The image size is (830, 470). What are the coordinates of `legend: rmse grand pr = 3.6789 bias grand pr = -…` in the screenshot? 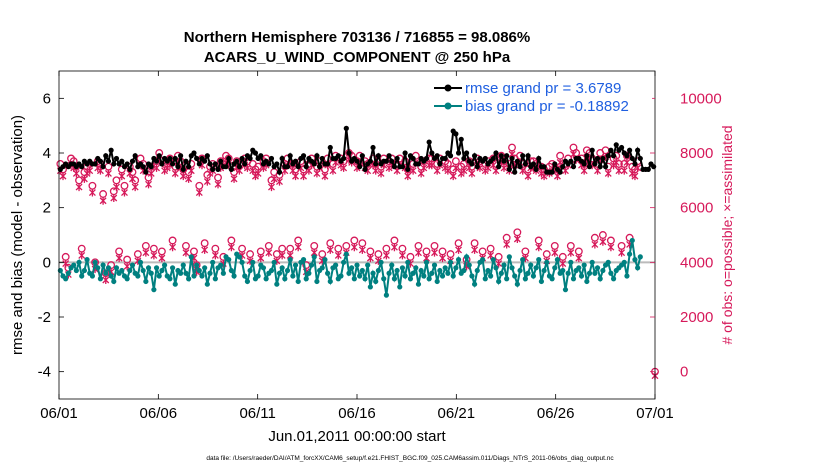 It's located at (541, 98).